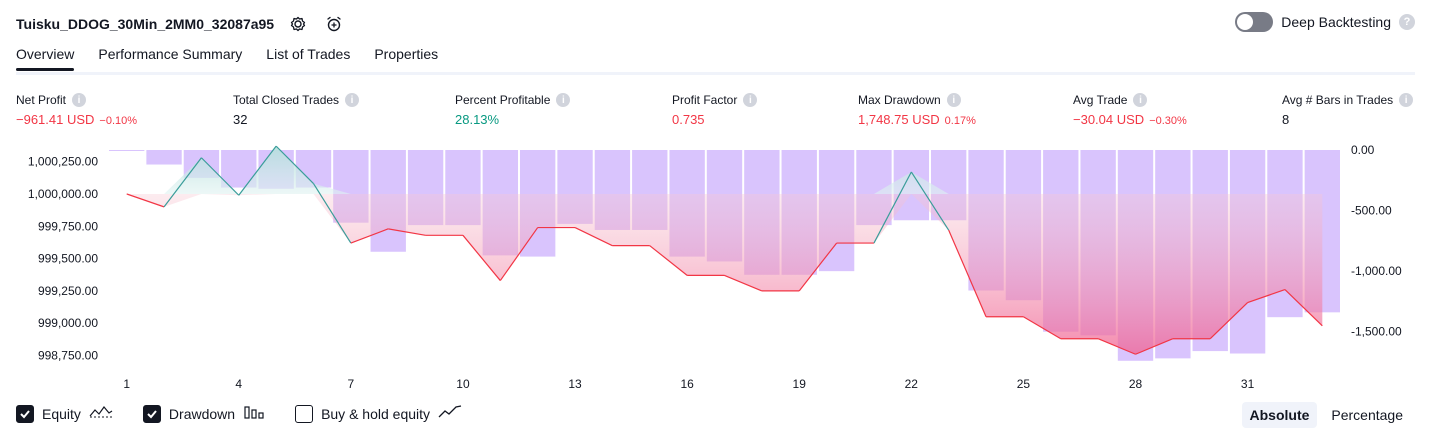 The width and height of the screenshot is (1431, 438). Describe the element at coordinates (63, 194) in the screenshot. I see `left-axis-tick: 1,000,000.00` at that location.